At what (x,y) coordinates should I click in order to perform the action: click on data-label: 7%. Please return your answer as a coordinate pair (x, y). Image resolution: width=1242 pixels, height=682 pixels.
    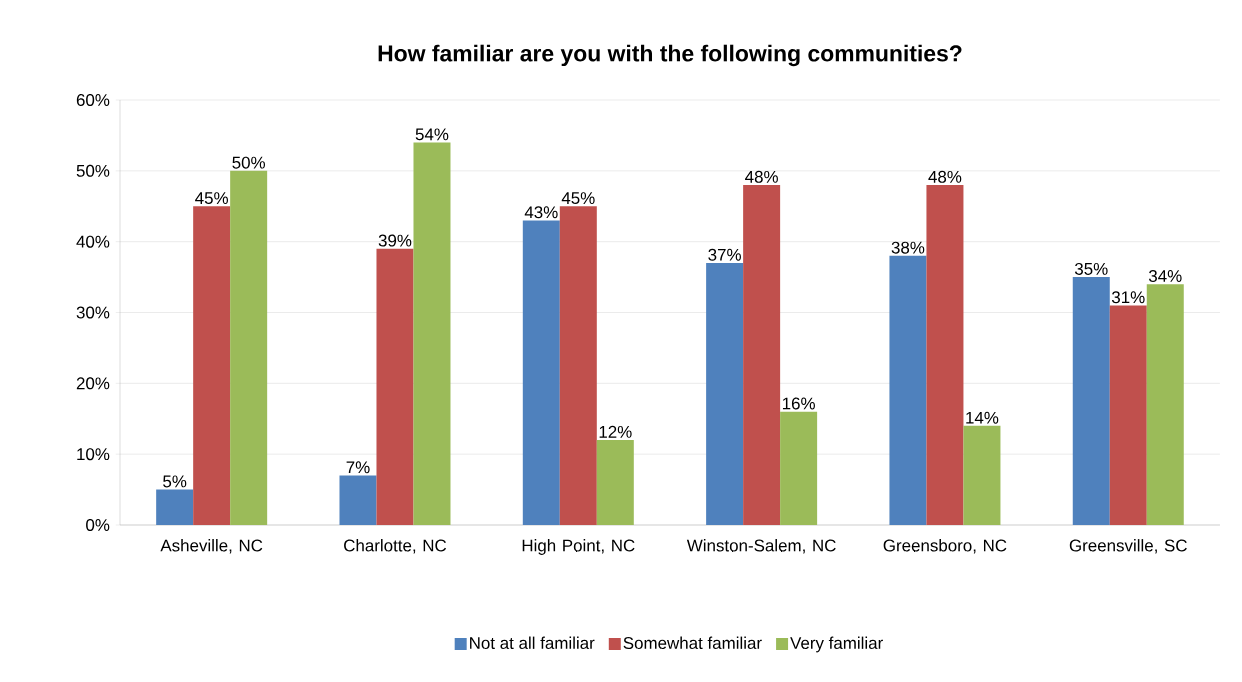
    Looking at the image, I should click on (358, 467).